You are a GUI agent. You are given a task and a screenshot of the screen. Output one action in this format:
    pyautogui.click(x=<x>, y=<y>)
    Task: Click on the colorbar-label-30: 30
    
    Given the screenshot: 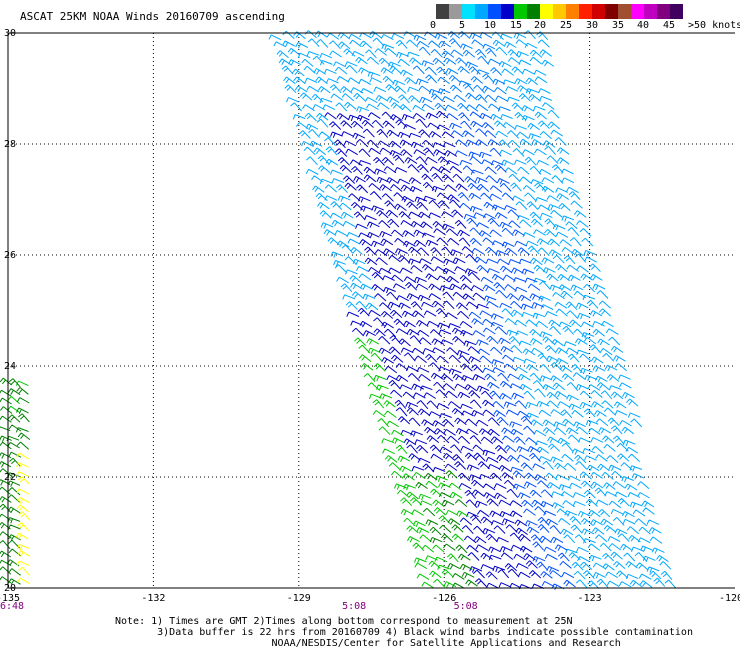 What is the action you would take?
    pyautogui.click(x=592, y=25)
    